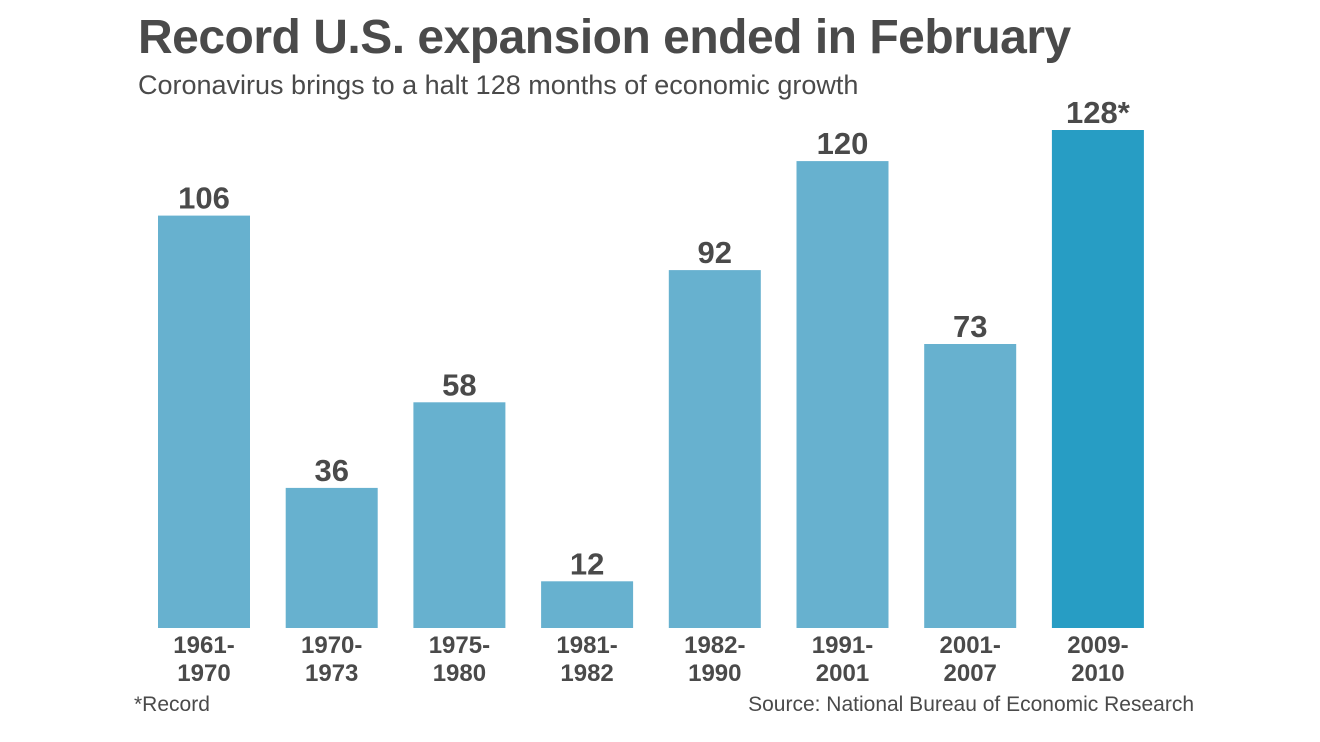 Image resolution: width=1320 pixels, height=742 pixels. I want to click on tick-label-0: 1961-1970, so click(203, 659).